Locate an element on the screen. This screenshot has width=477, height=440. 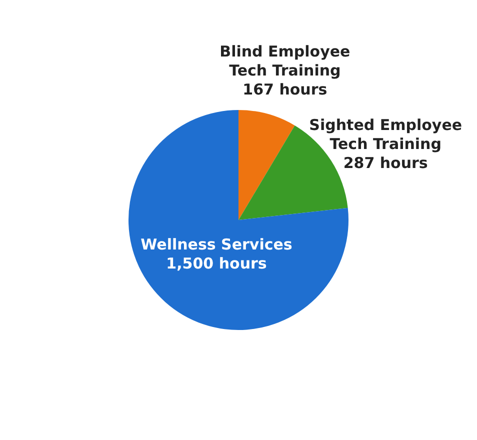
pie-slice is located at coordinates (266, 165).